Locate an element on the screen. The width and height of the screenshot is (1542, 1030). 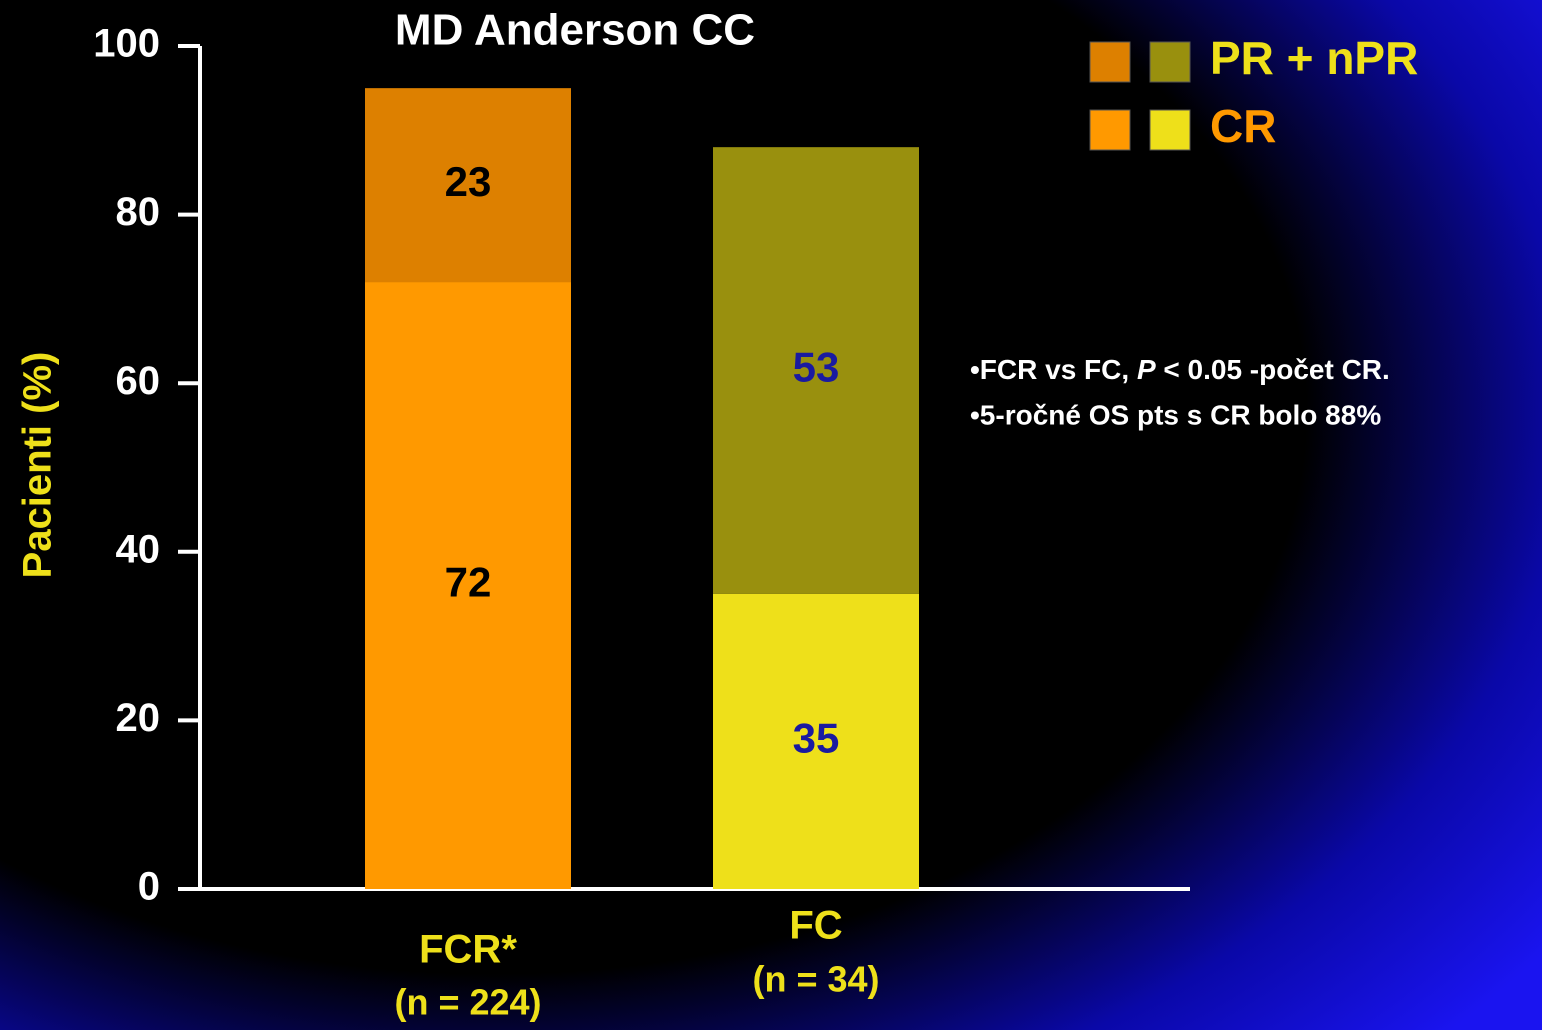
x-tick-note: (n = 34) is located at coordinates (815, 979).